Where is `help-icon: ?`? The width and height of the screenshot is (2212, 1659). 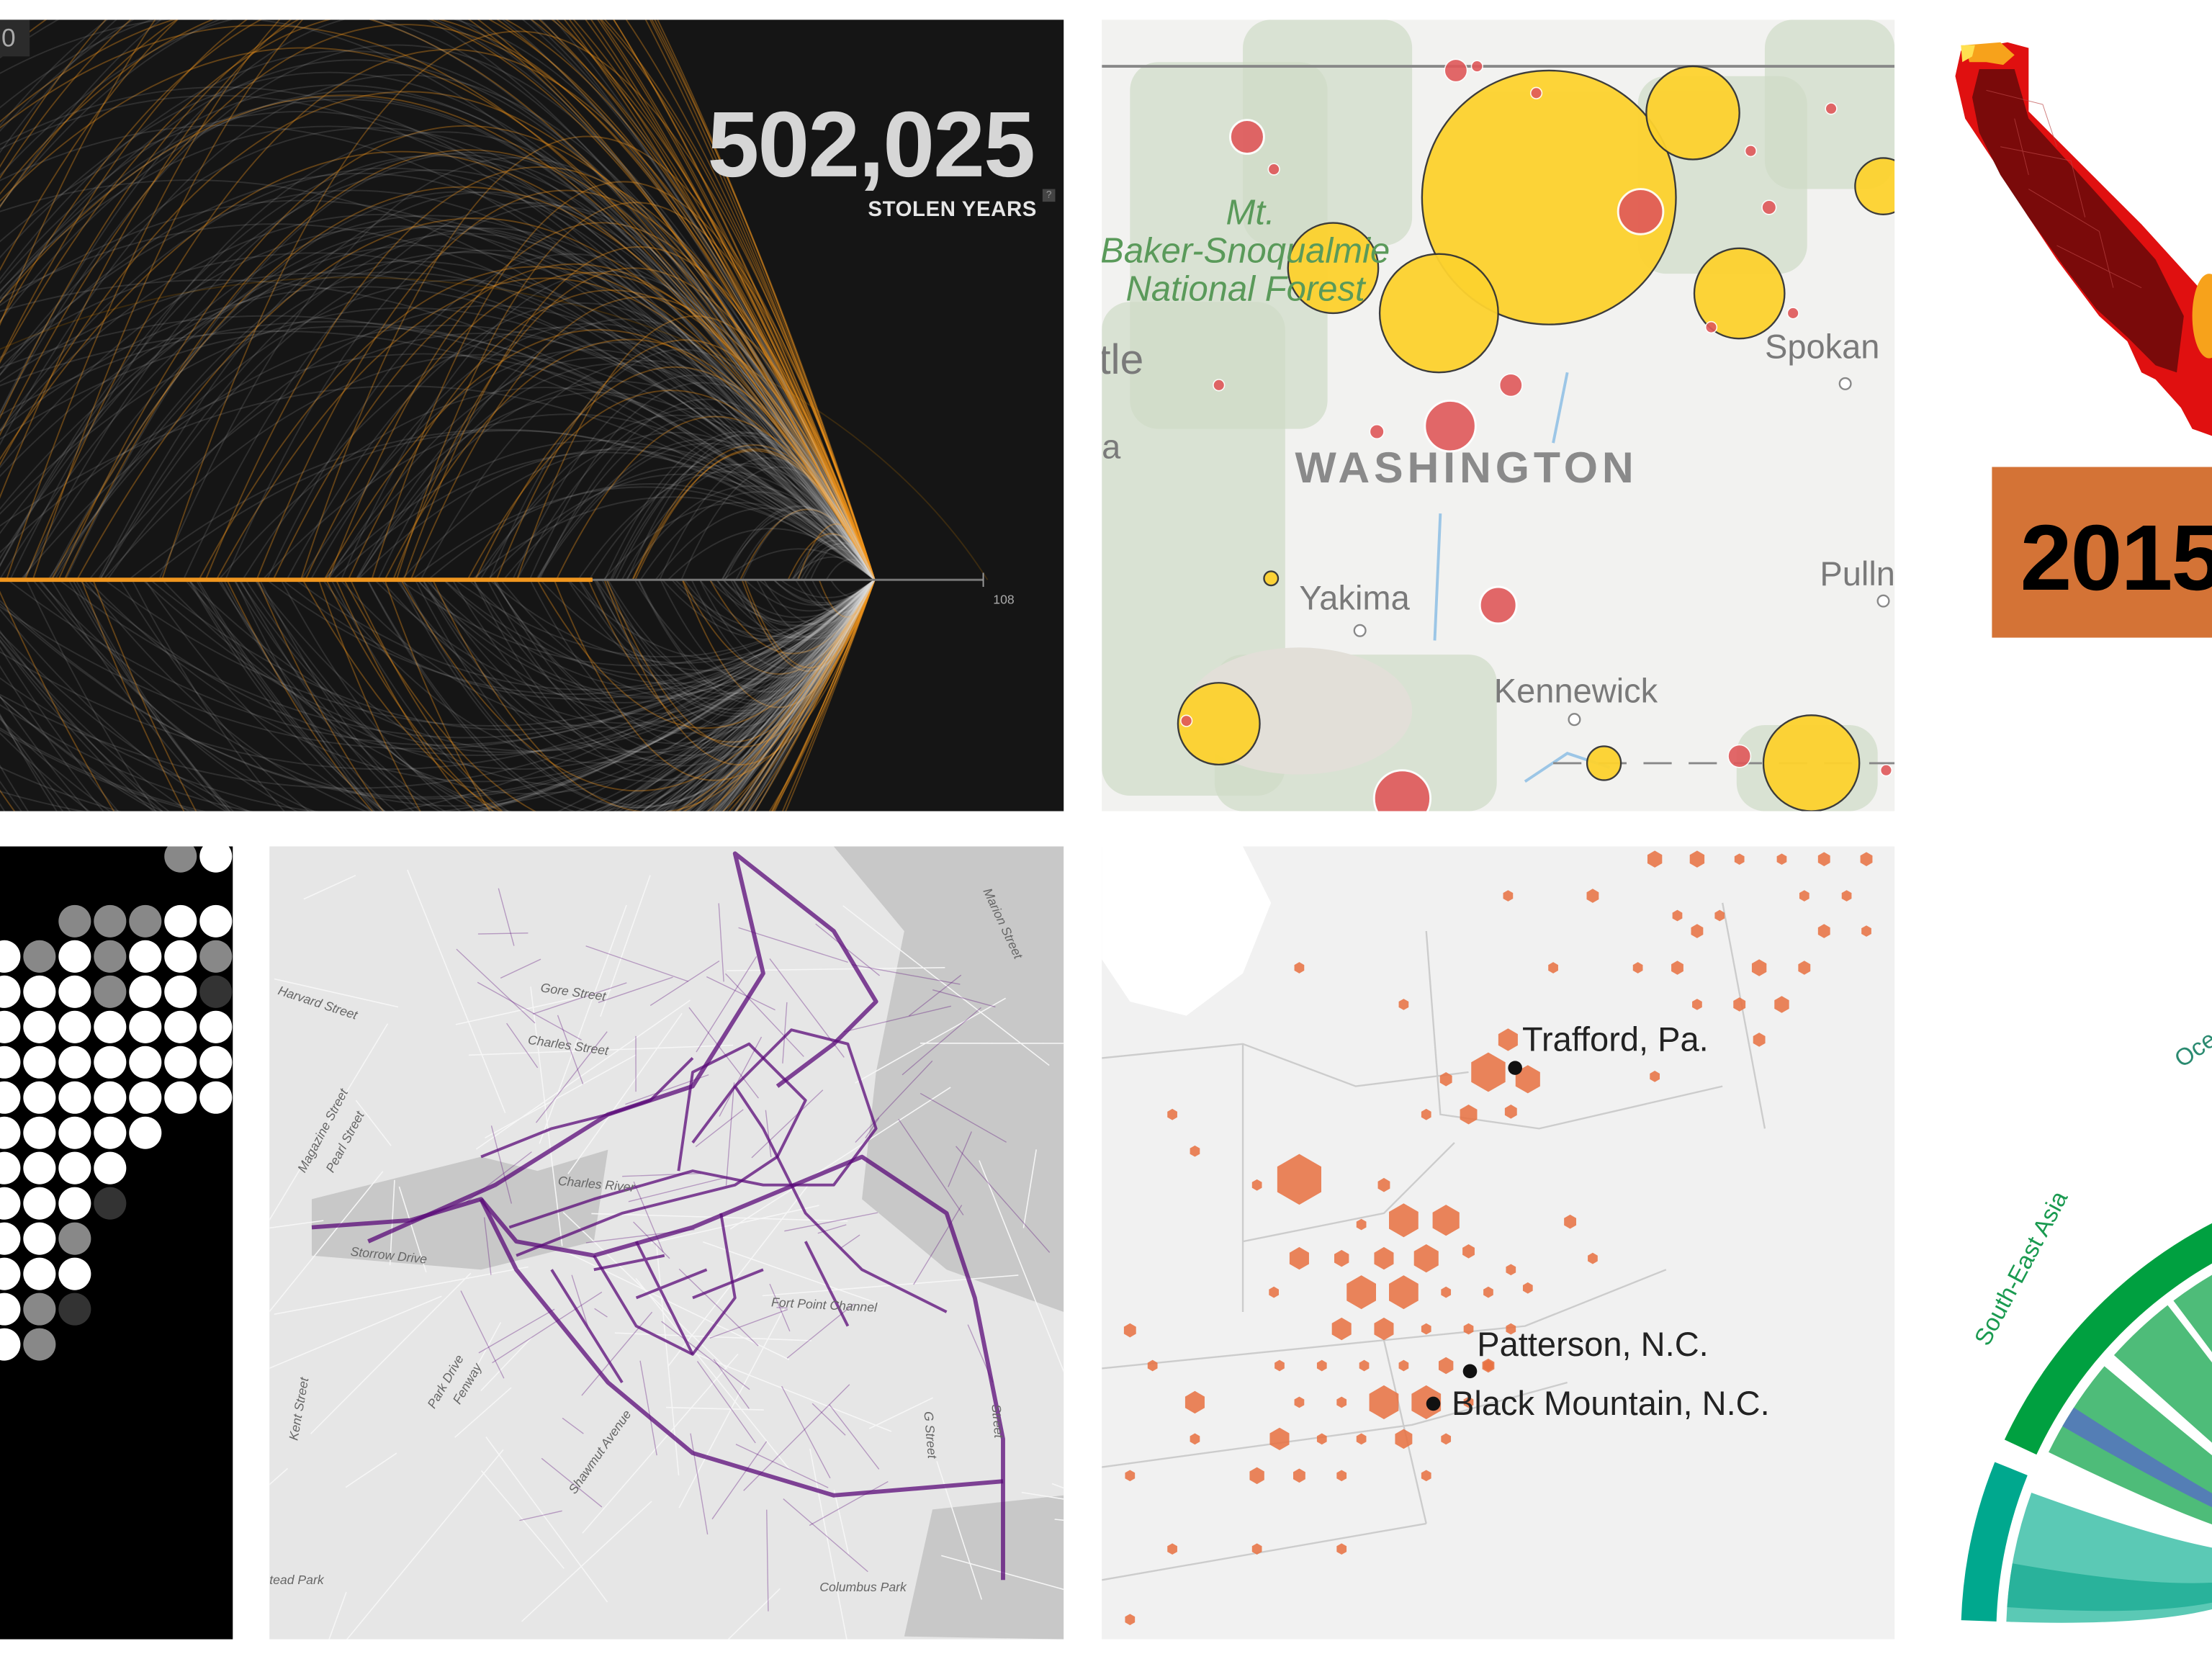 help-icon: ? is located at coordinates (1049, 195).